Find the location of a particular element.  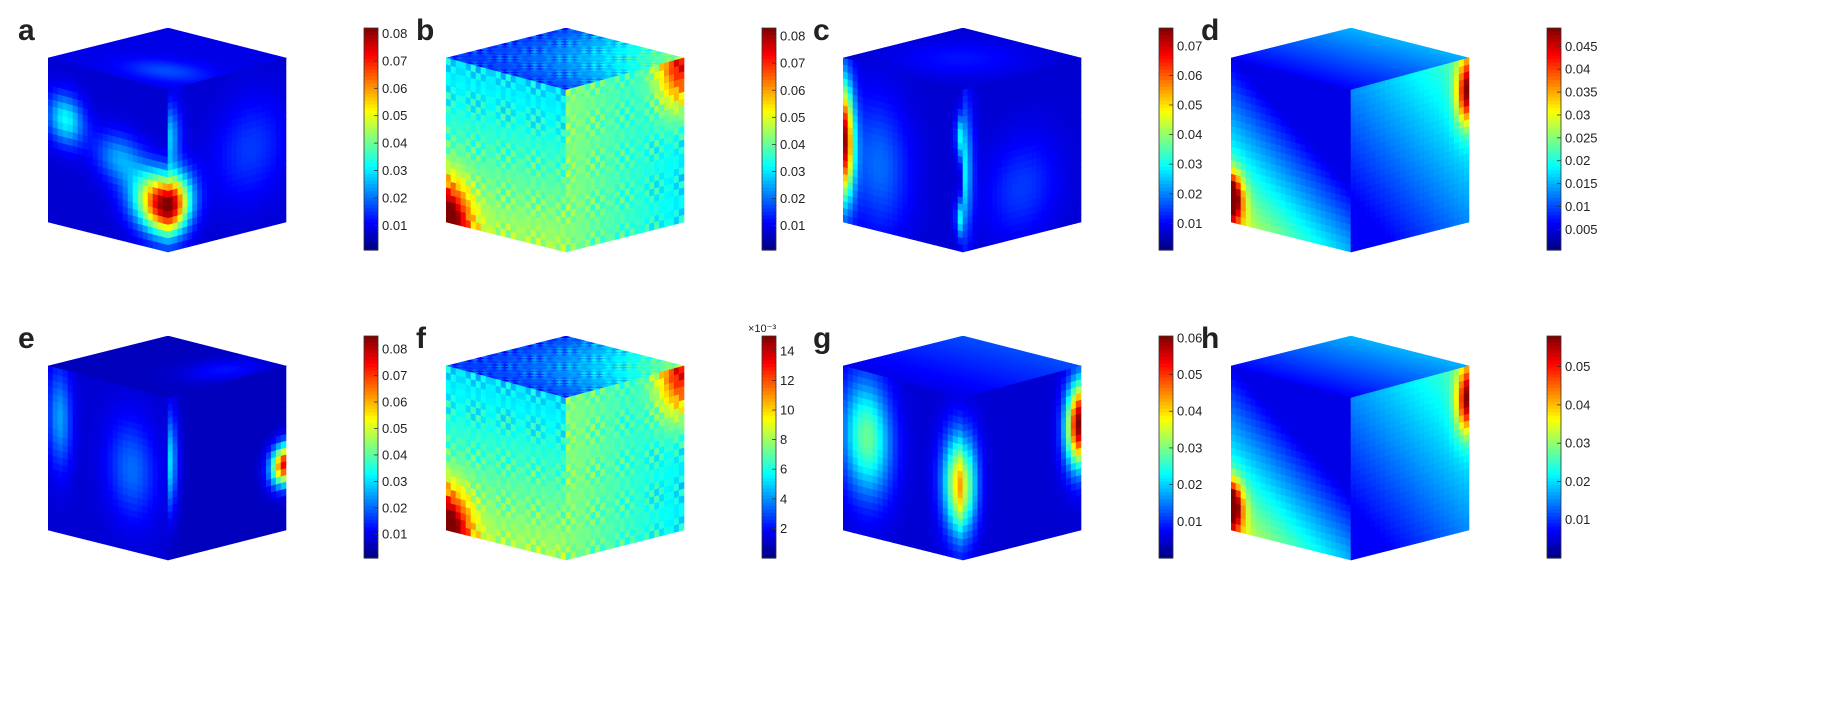

colorbar-frame is located at coordinates (769, 139).